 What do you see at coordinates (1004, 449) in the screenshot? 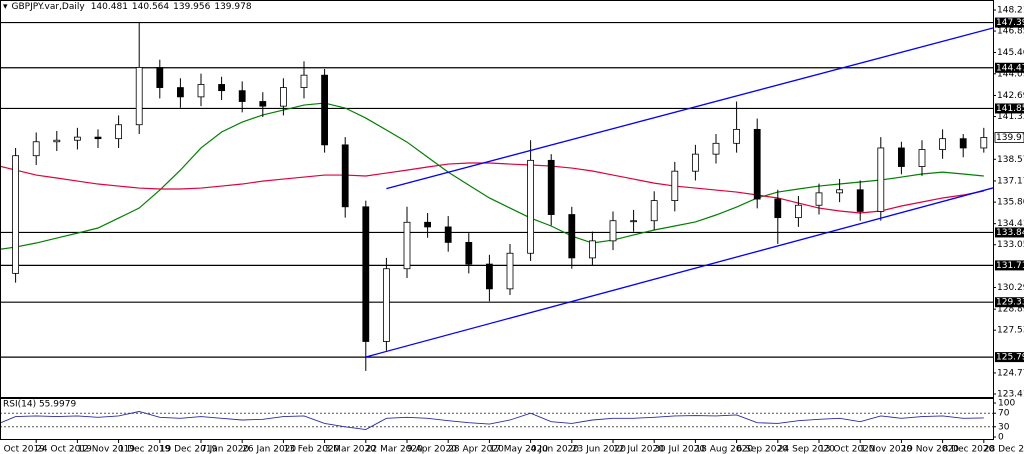
I see `x-tick-label: 28 Dec 2020` at bounding box center [1004, 449].